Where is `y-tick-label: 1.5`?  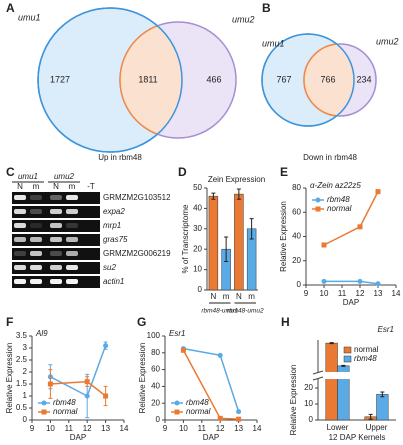 y-tick-label: 1.5 is located at coordinates (22, 383).